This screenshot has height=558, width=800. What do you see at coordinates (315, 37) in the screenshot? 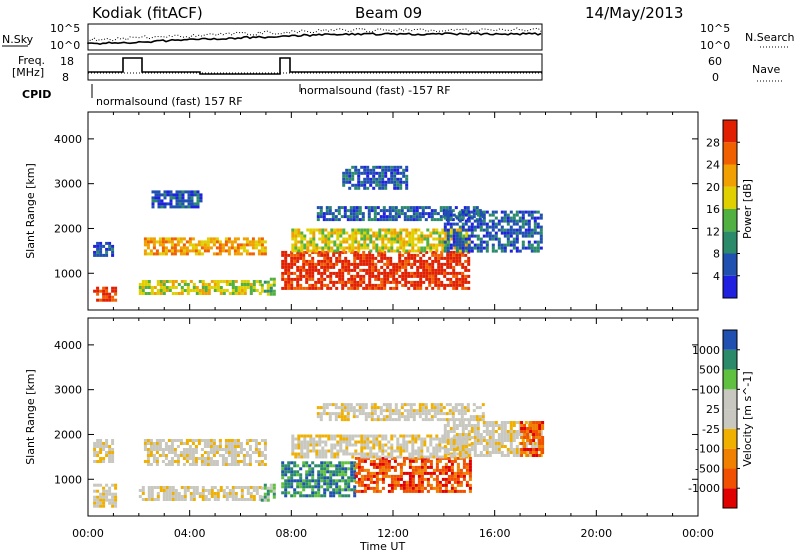
I see `nsky-panel-frame` at bounding box center [315, 37].